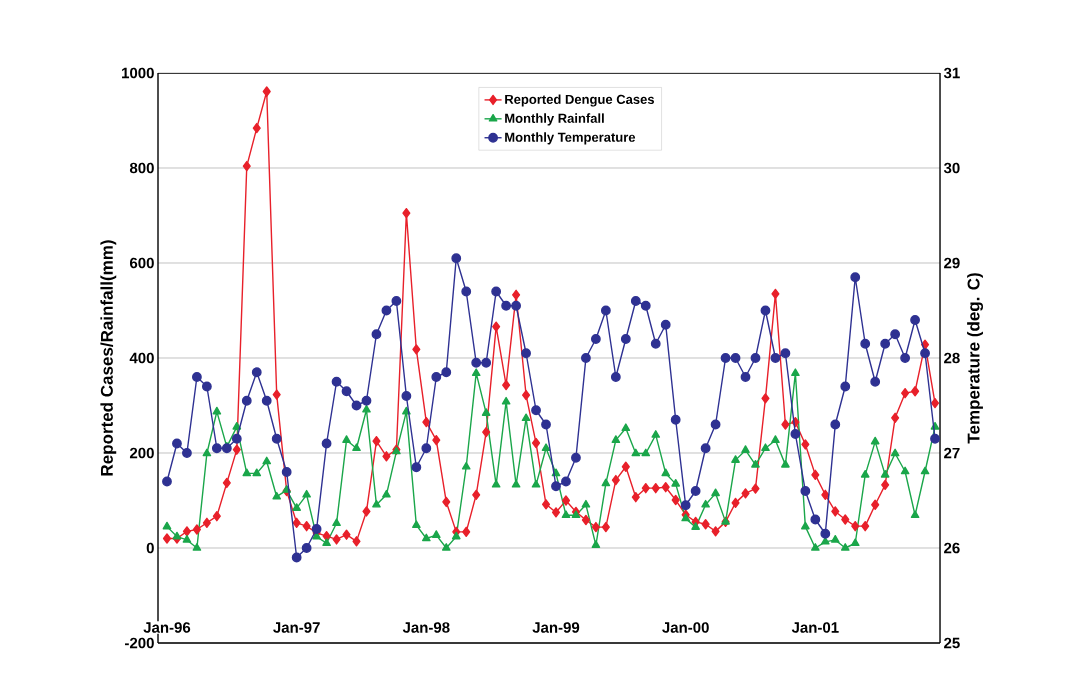 The height and width of the screenshot is (685, 1086). Describe the element at coordinates (554, 119) in the screenshot. I see `legend-label: Monthly Rainfall` at that location.